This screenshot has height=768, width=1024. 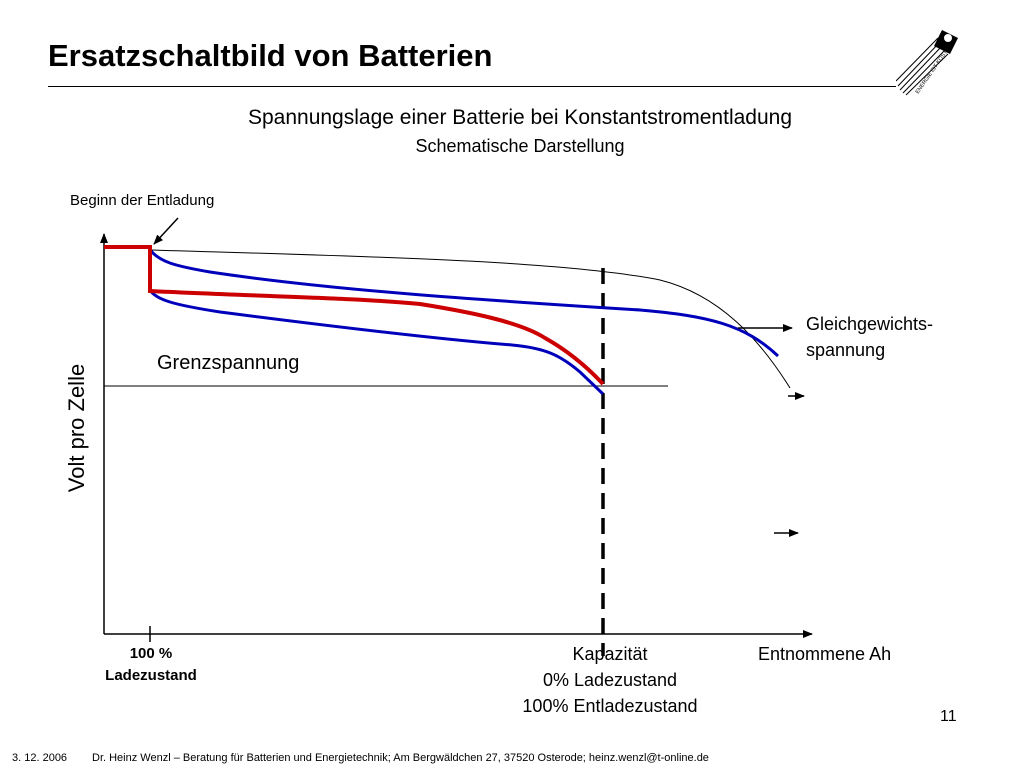 What do you see at coordinates (825, 654) in the screenshot?
I see `x-axis-label: Entnommene Ah` at bounding box center [825, 654].